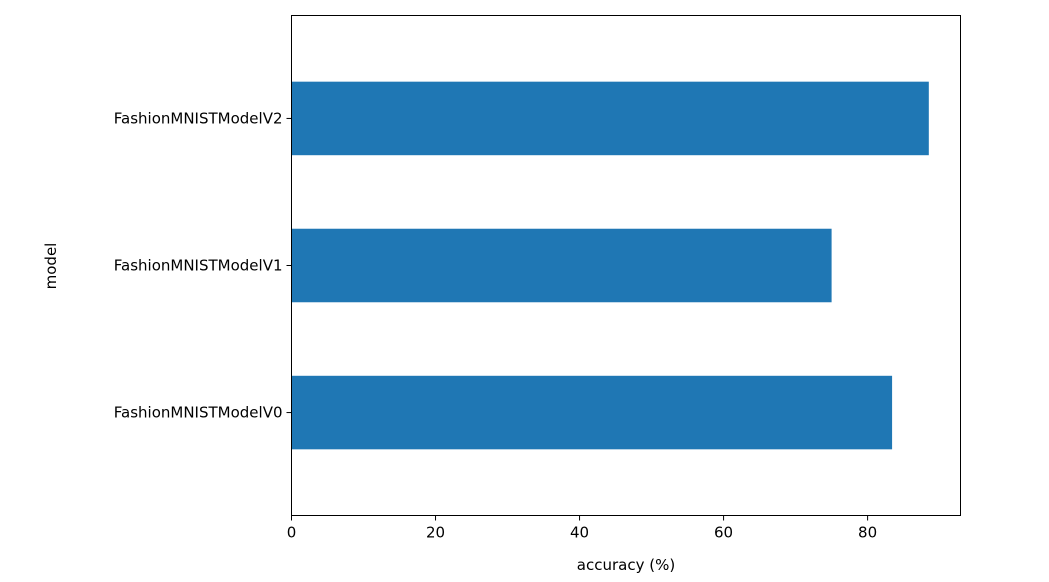 The height and width of the screenshot is (582, 1049). What do you see at coordinates (51, 266) in the screenshot?
I see `y-axis-label: model` at bounding box center [51, 266].